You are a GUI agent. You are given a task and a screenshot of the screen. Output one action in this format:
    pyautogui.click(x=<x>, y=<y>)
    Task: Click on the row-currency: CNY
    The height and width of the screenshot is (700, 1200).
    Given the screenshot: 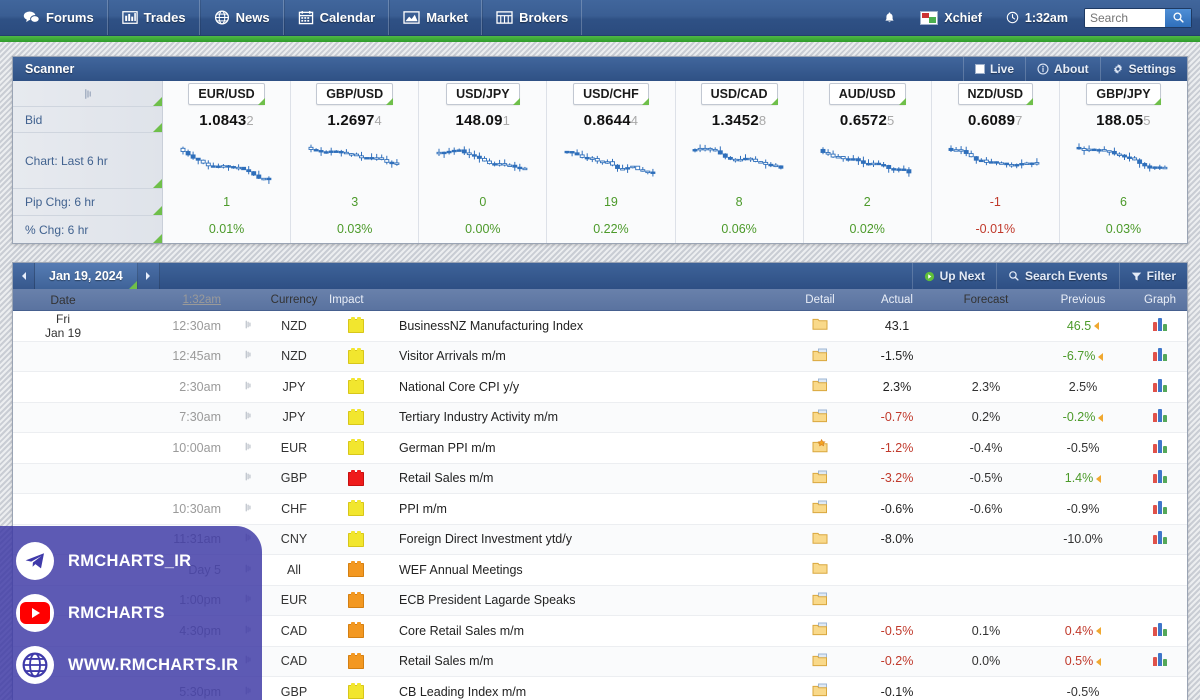 What is the action you would take?
    pyautogui.click(x=294, y=539)
    